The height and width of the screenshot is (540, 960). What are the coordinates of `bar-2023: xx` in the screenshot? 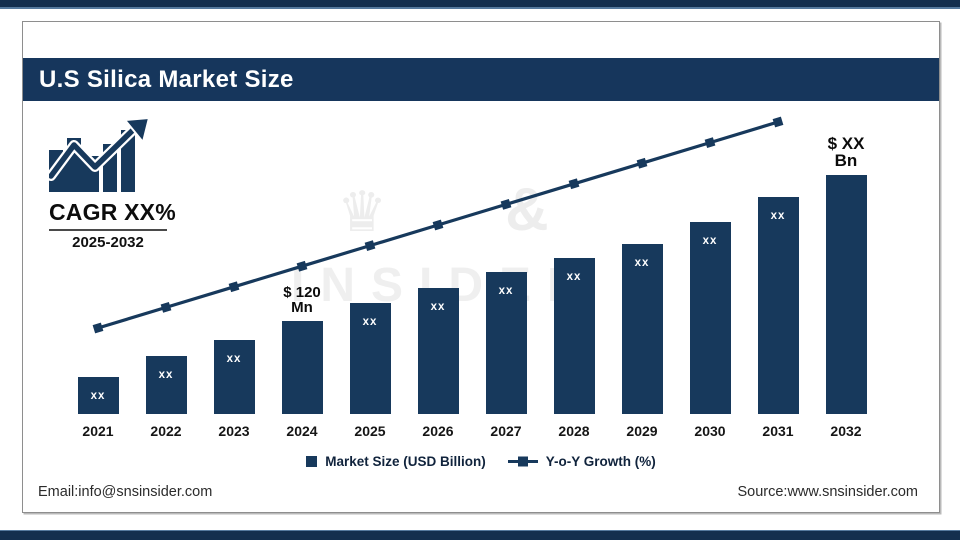 It's located at (234, 377).